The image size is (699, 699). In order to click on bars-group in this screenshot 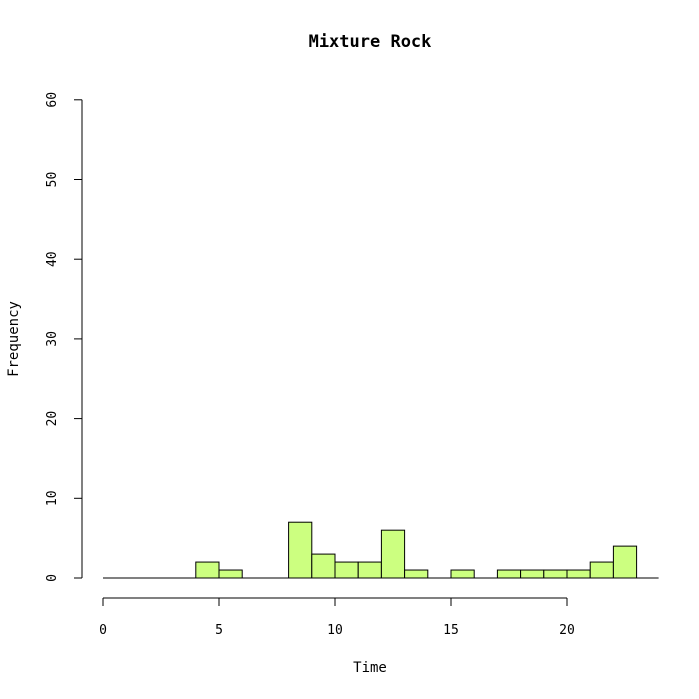, I will do `click(381, 550)`.